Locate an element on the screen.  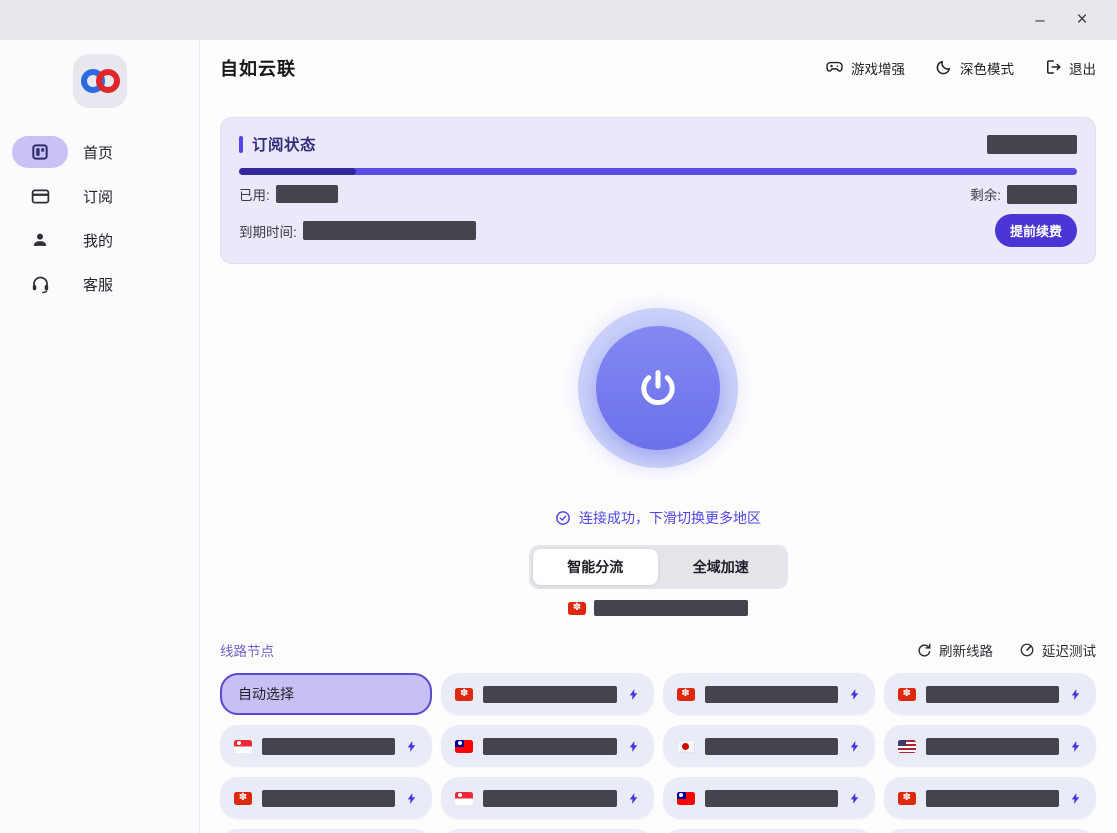
sidebar-item-label: 客服 is located at coordinates (98, 285).